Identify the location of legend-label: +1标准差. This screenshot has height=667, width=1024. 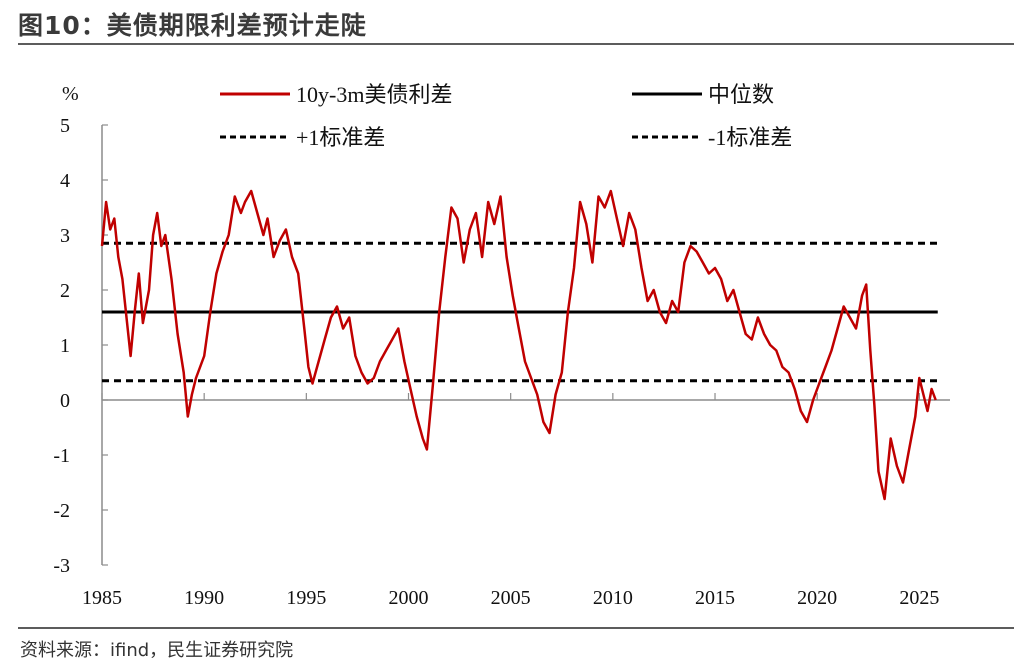
(340, 137).